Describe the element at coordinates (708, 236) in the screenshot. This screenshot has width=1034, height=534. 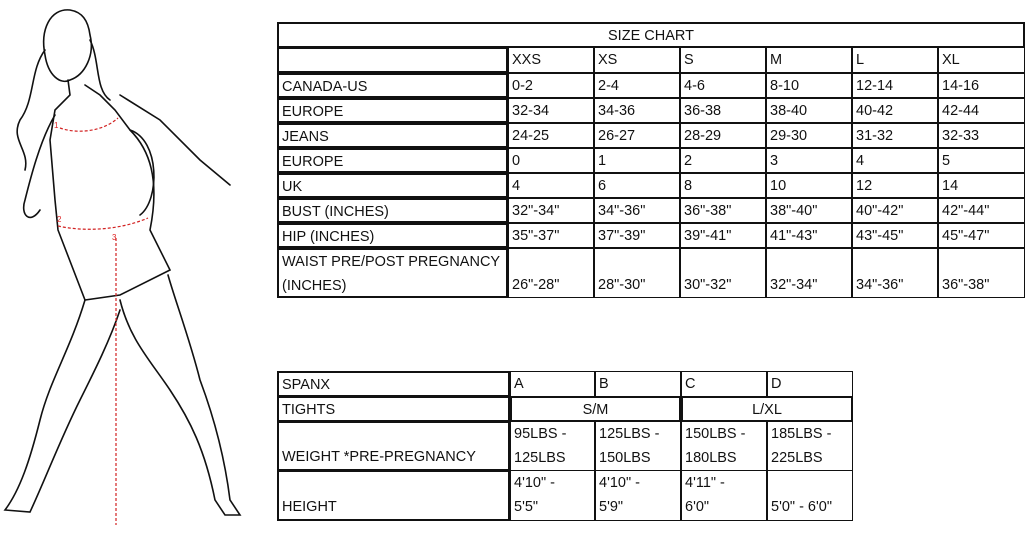
I see `cell-text: 39"-41"` at that location.